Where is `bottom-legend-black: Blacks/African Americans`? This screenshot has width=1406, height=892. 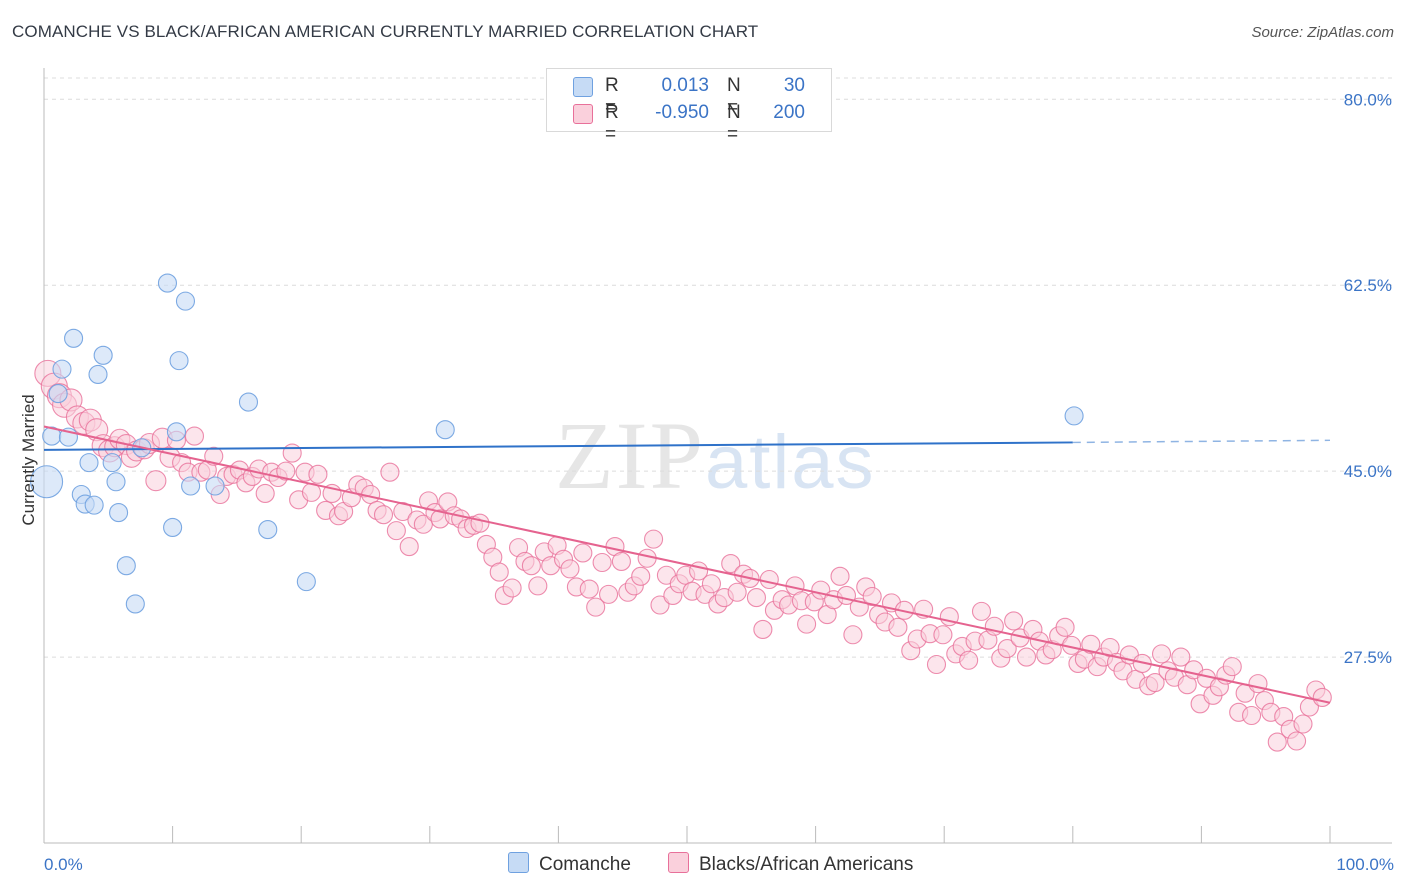
bottom-legend-black: Blacks/African Americans is located at coordinates (790, 864).